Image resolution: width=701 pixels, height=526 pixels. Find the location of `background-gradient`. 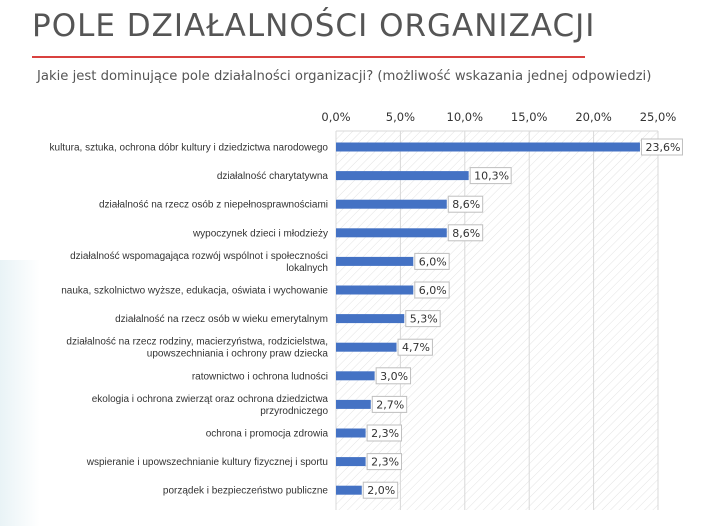

background-gradient is located at coordinates (20, 393).